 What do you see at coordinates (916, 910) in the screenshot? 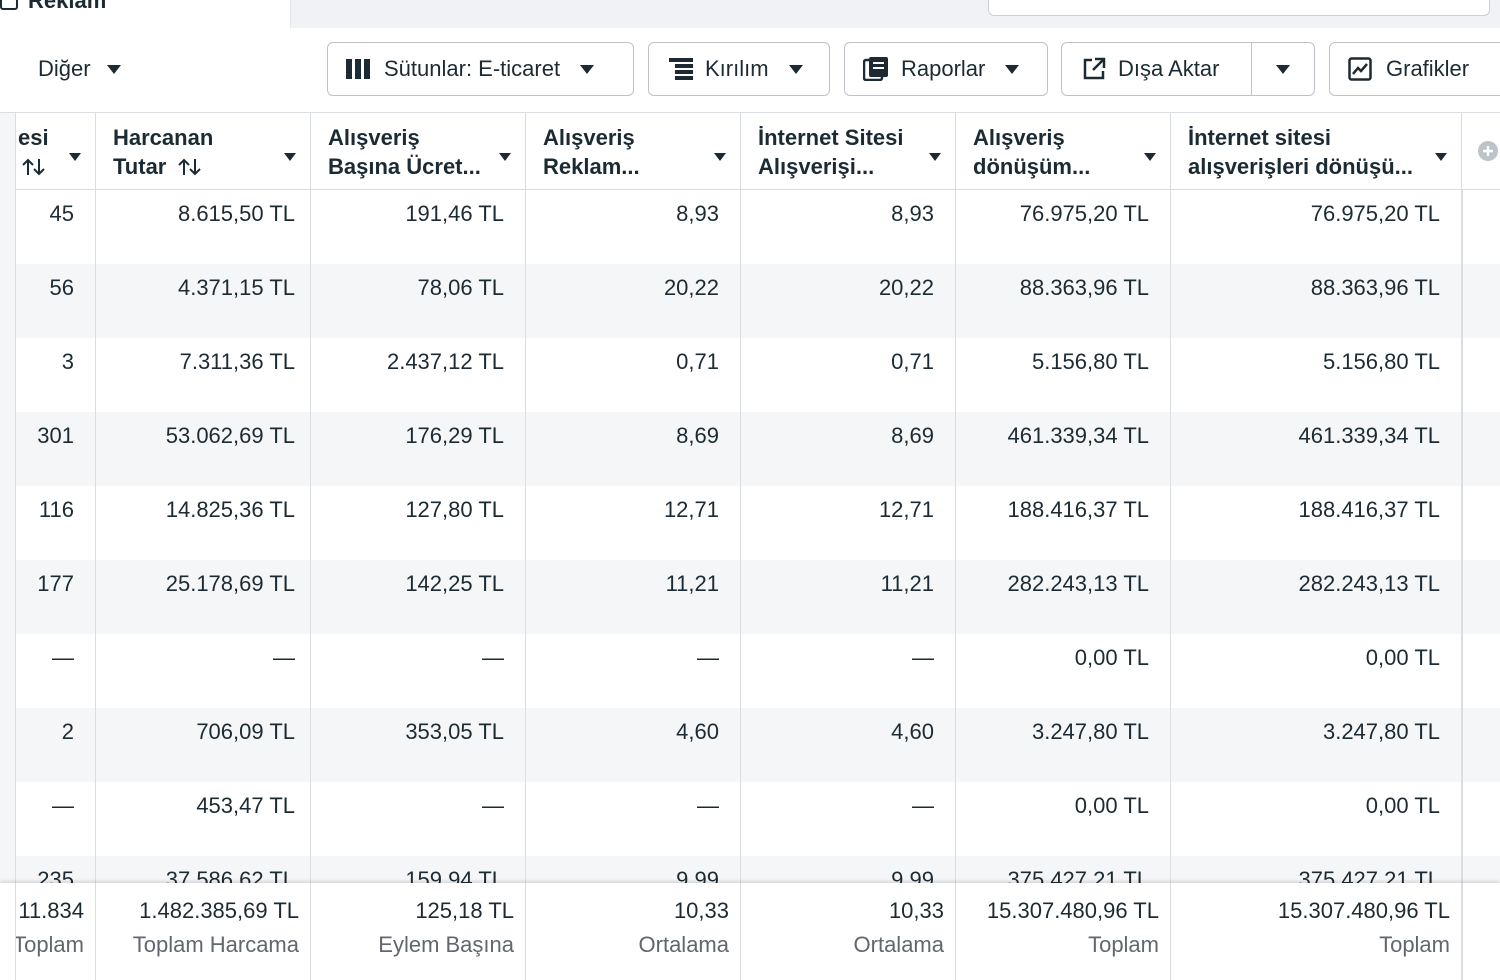
I see `total-value: 10,33` at bounding box center [916, 910].